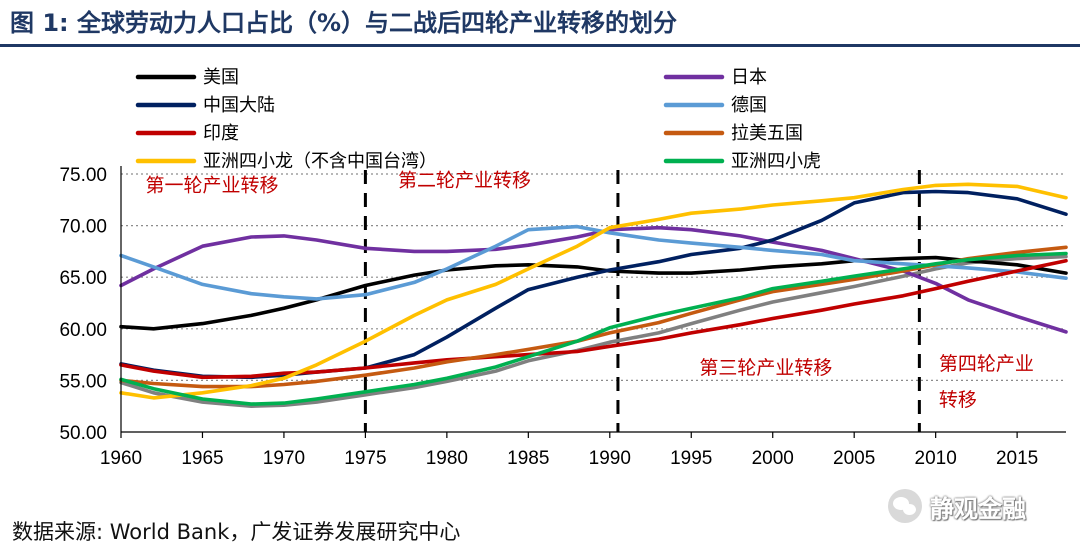  Describe the element at coordinates (83, 433) in the screenshot. I see `y-tick-label: 50.00` at that location.